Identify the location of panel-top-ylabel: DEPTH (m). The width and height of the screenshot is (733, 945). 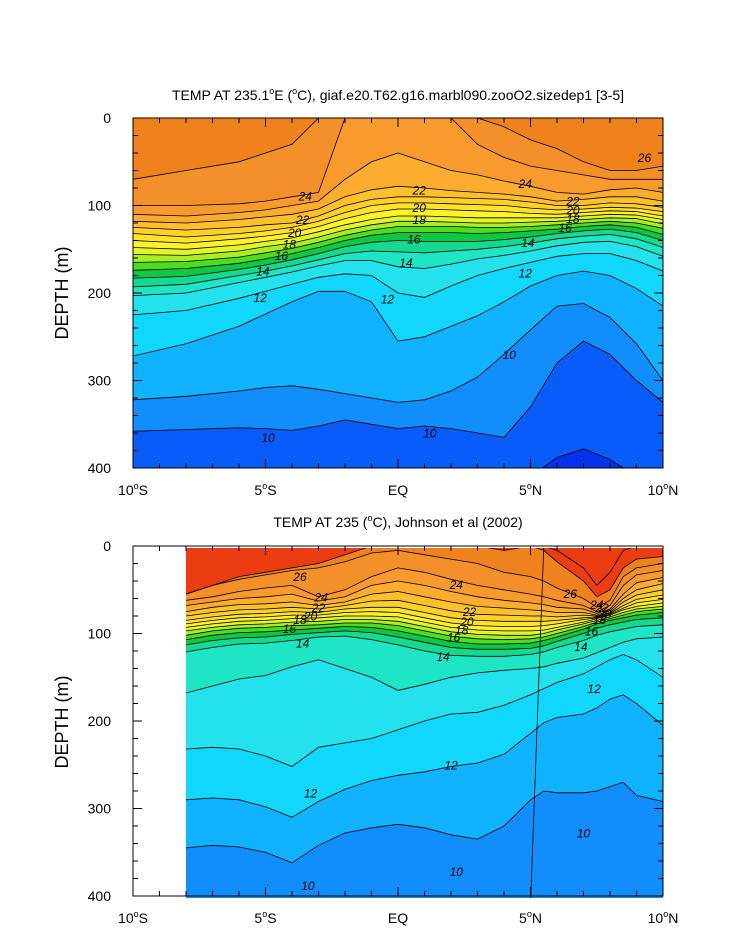
(62, 293).